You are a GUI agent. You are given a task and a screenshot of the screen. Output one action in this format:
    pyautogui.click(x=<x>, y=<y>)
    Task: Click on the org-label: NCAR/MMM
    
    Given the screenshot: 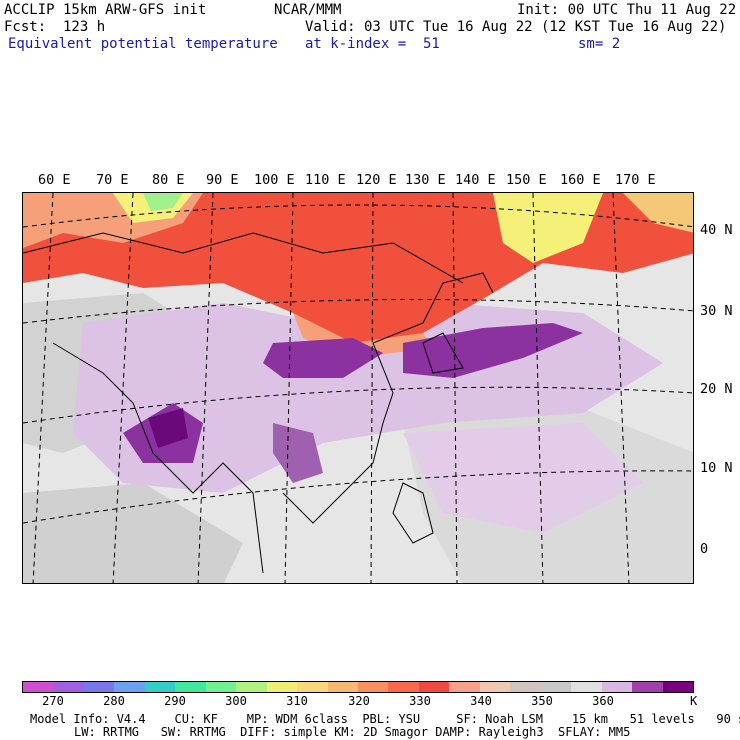 What is the action you would take?
    pyautogui.click(x=308, y=10)
    